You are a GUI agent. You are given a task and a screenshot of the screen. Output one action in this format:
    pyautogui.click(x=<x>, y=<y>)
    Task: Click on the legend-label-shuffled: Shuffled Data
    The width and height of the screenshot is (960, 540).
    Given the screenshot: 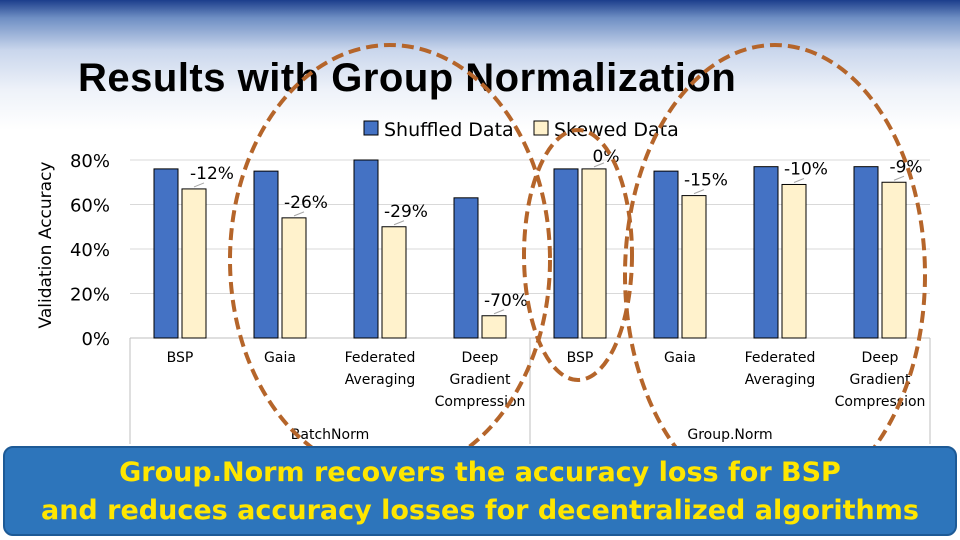 What is the action you would take?
    pyautogui.click(x=449, y=130)
    